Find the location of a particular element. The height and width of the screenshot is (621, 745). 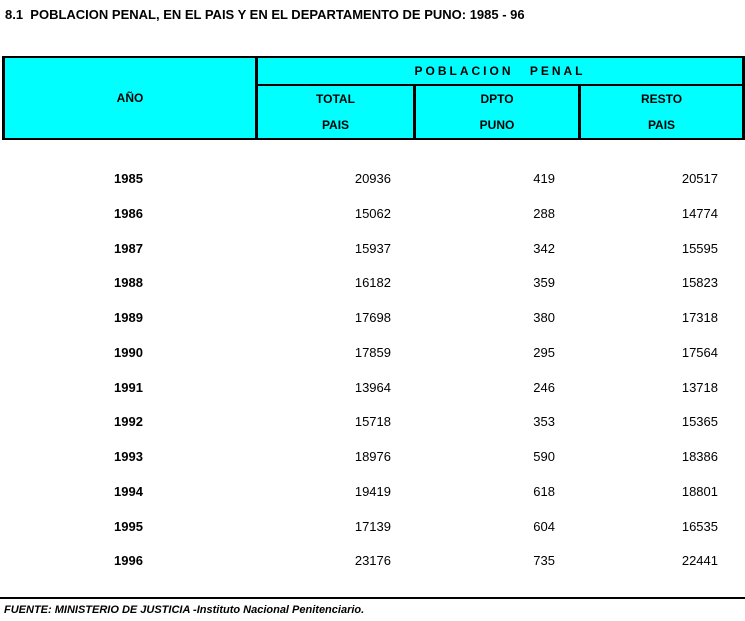

table-row: 1989 17698 380 17318 is located at coordinates (372, 328).